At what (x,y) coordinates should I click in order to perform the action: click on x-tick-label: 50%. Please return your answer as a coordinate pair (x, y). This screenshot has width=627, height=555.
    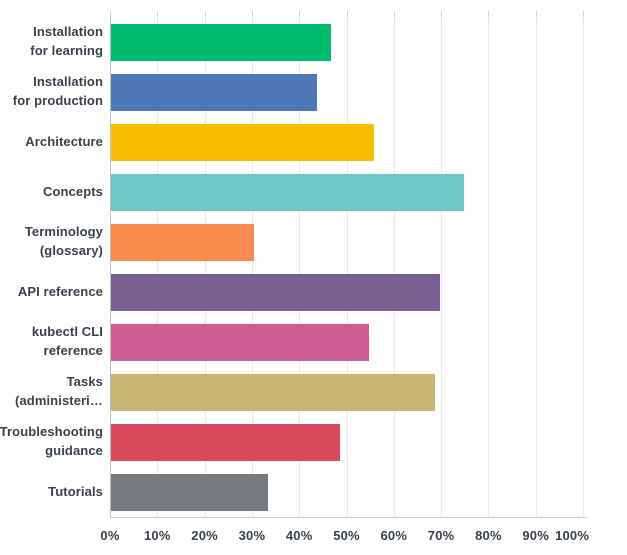
    Looking at the image, I should click on (346, 535).